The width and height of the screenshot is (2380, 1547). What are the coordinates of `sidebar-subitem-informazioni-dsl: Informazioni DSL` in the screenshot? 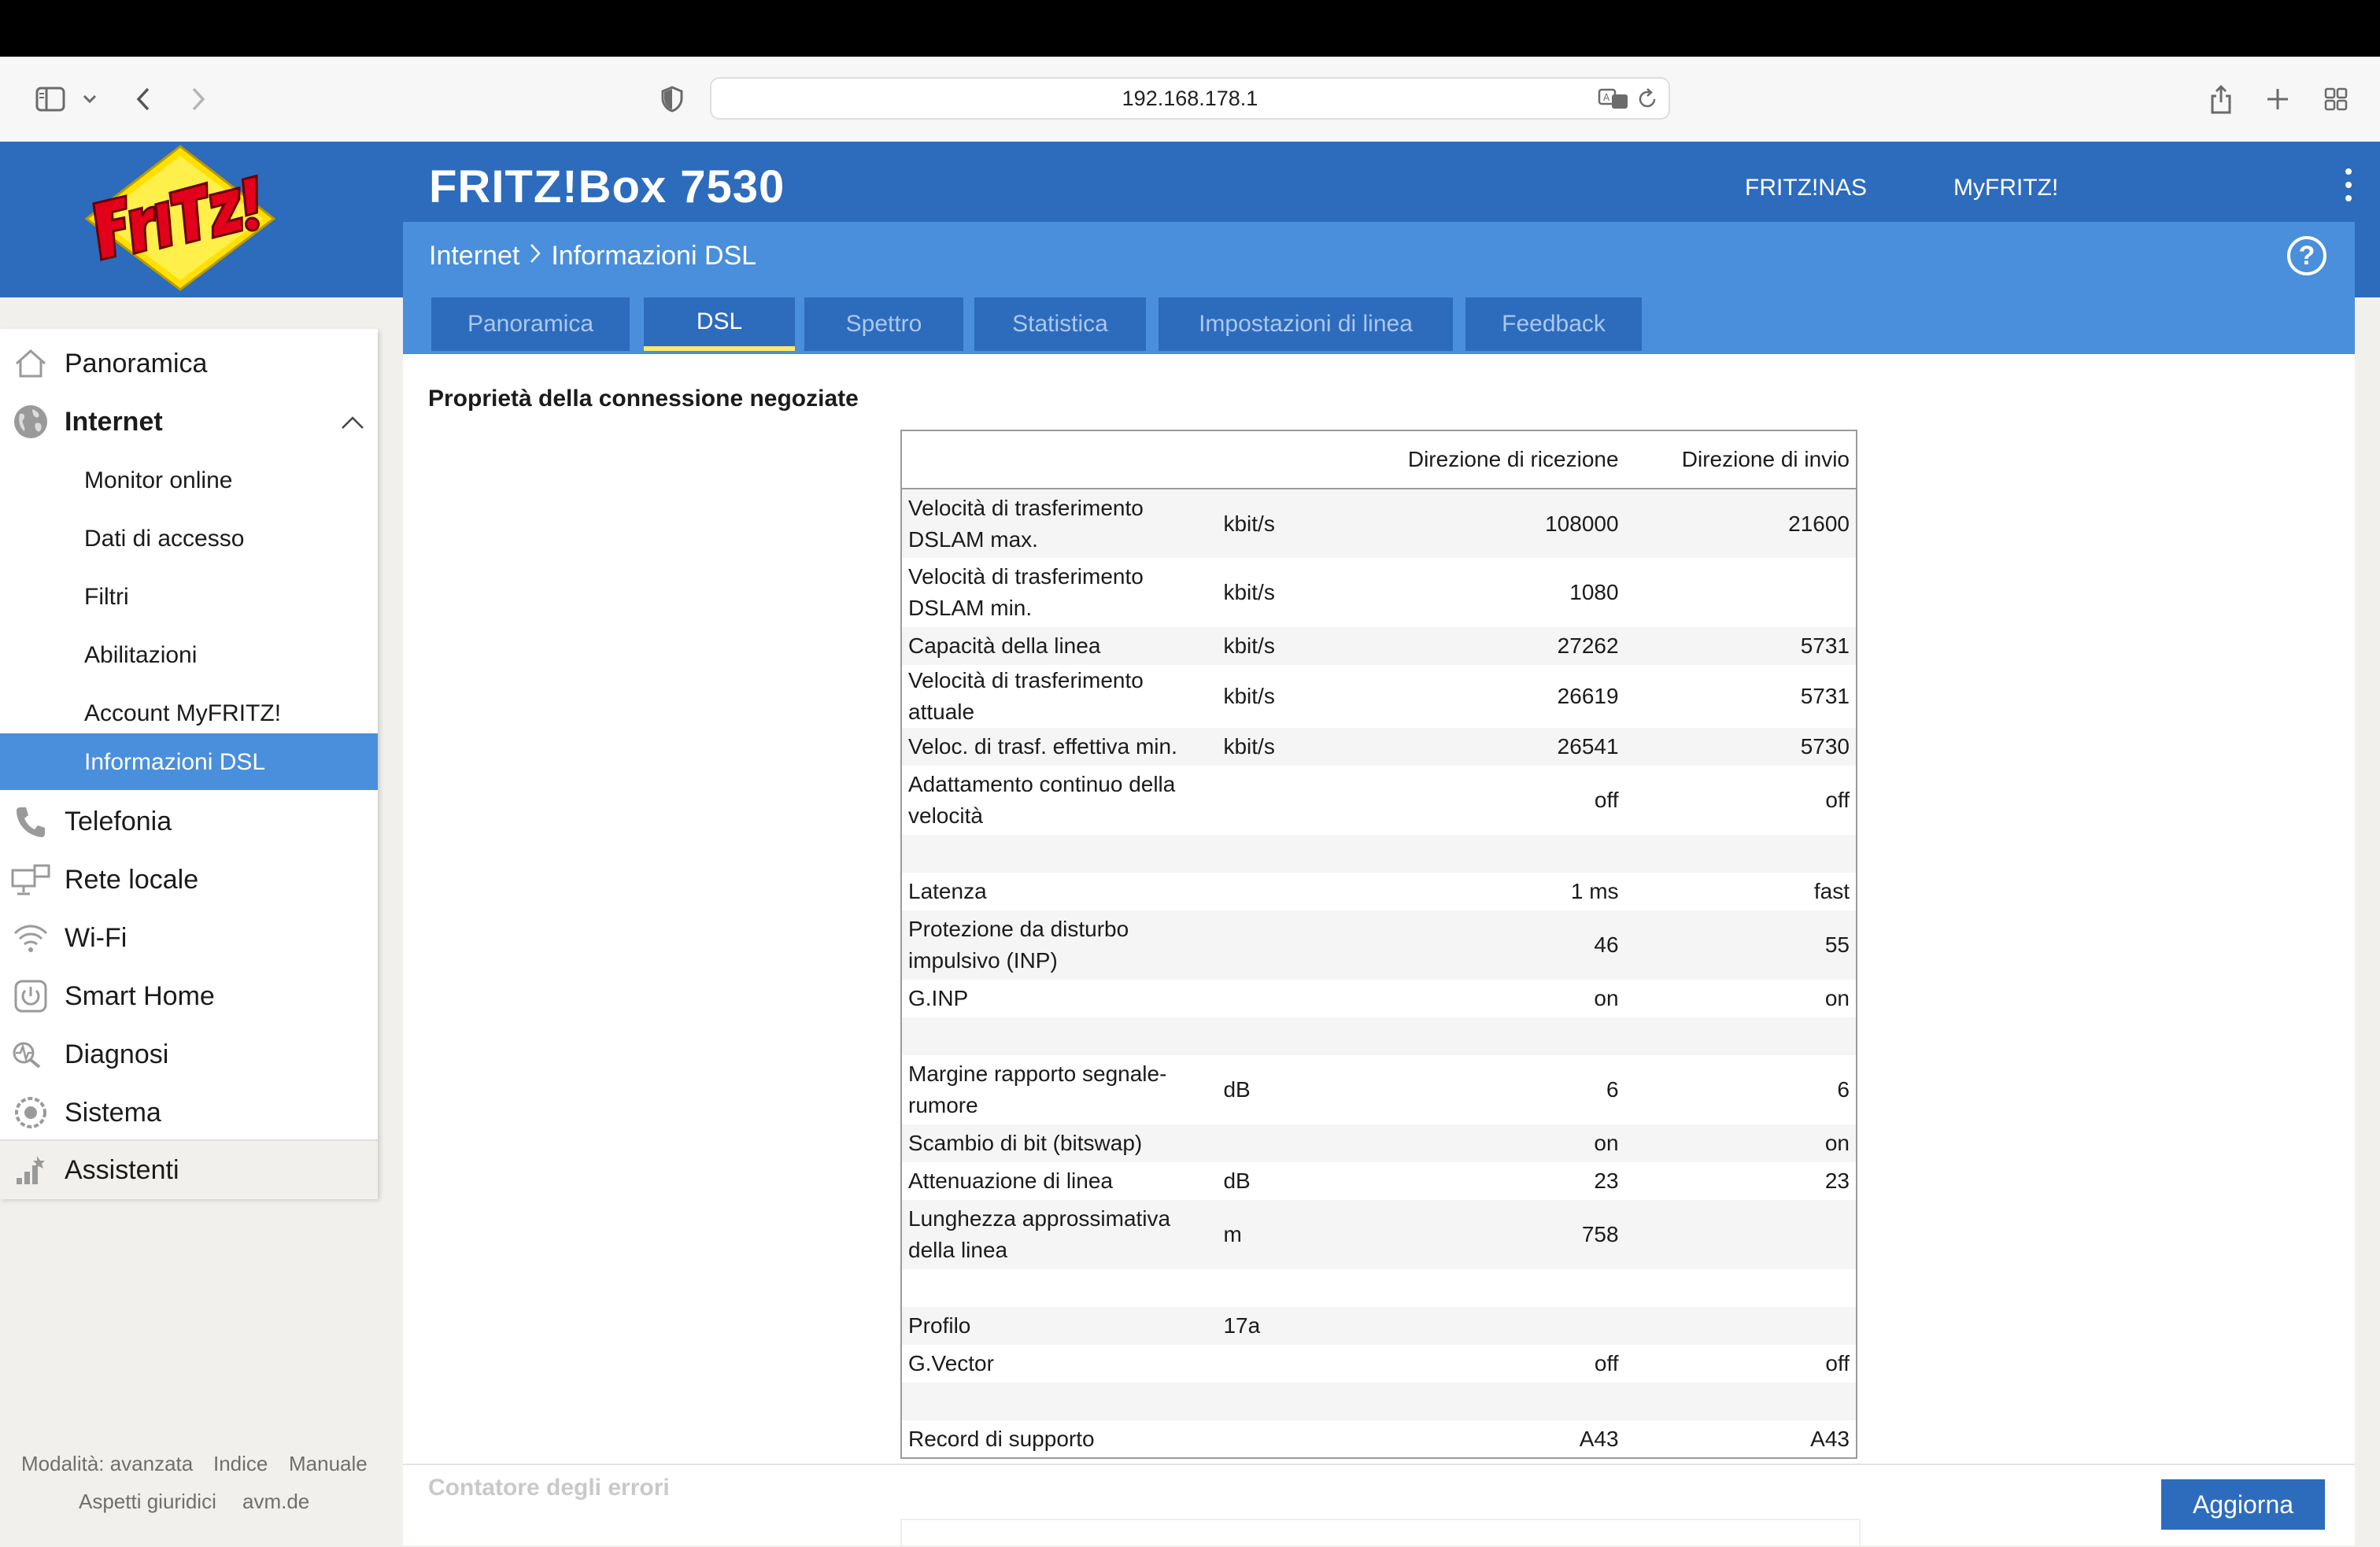 It's located at (189, 761).